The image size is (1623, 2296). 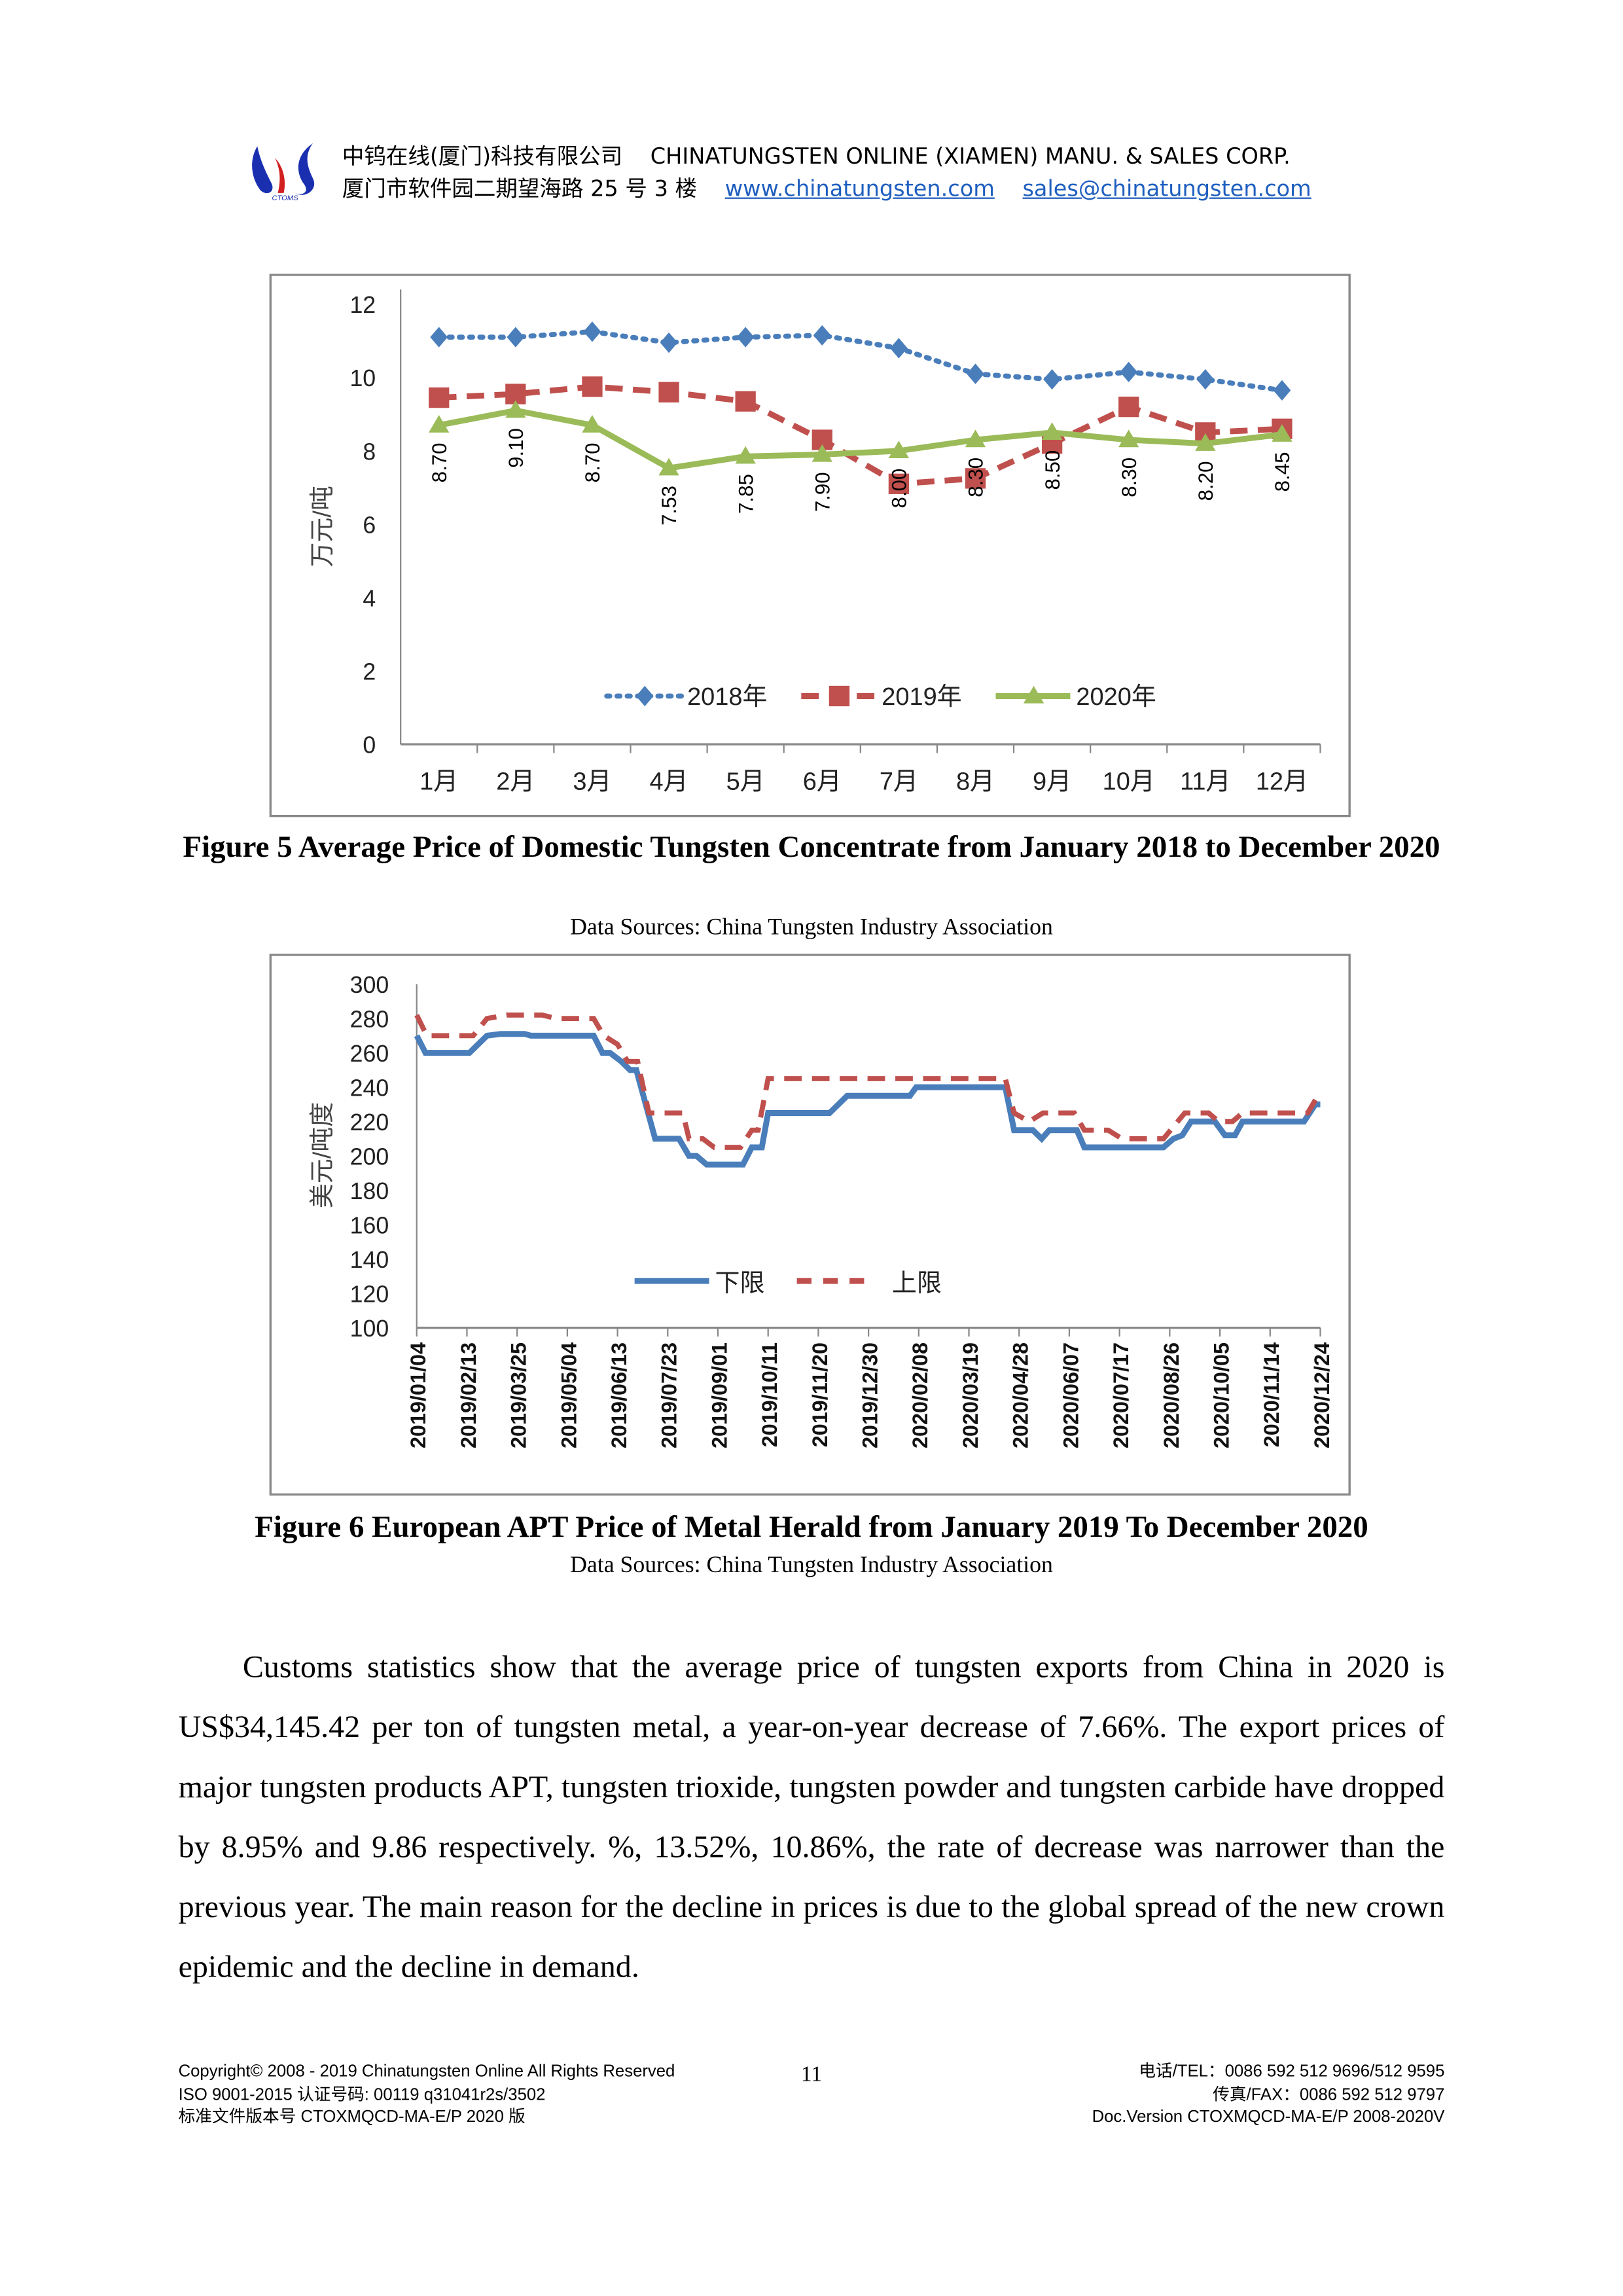 I want to click on x-tick-label: 1月, so click(x=439, y=782).